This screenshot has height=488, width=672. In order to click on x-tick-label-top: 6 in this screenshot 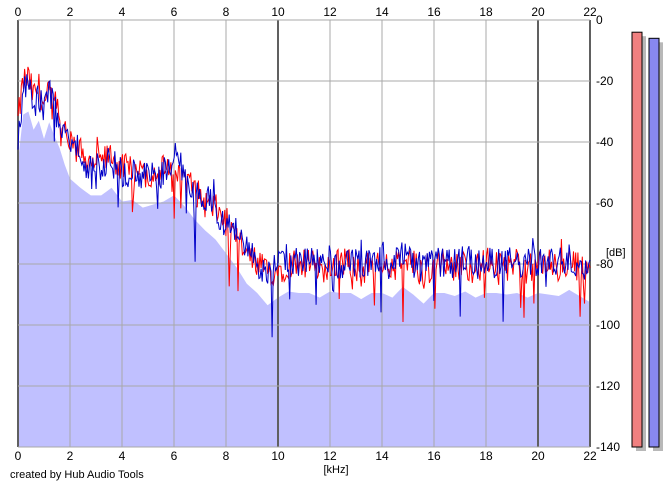, I will do `click(174, 12)`.